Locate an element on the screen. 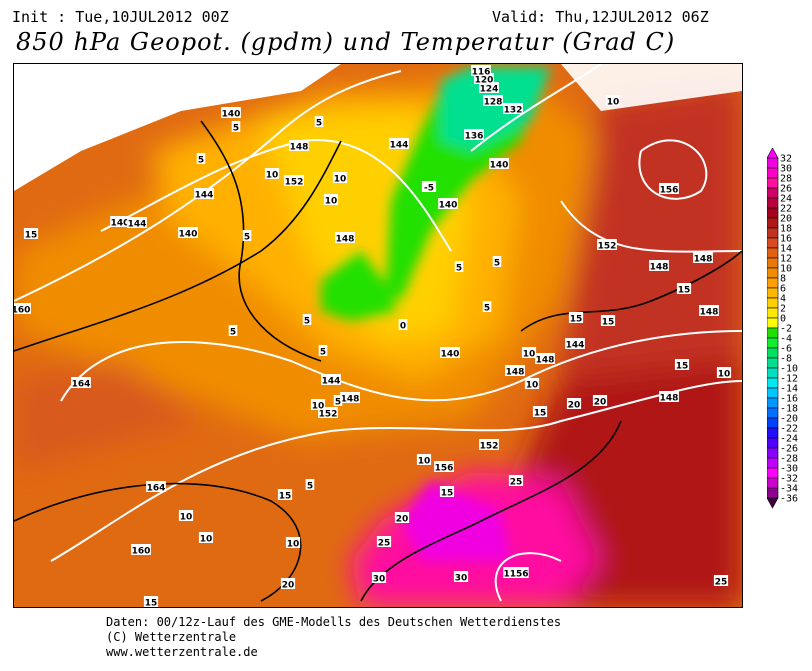  legend-label: -30 is located at coordinates (789, 469).